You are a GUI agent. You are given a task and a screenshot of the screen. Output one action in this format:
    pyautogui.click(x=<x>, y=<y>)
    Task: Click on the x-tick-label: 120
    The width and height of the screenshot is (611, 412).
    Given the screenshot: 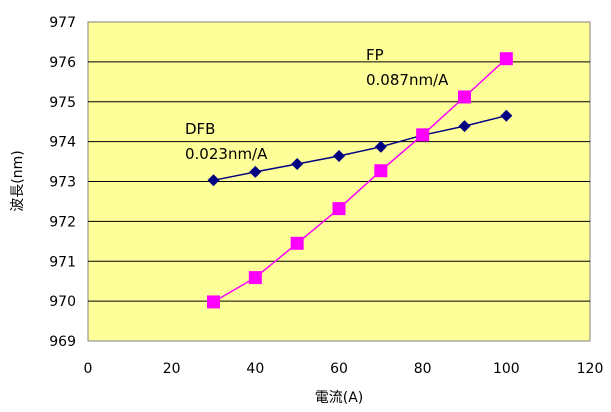 What is the action you would take?
    pyautogui.click(x=590, y=369)
    